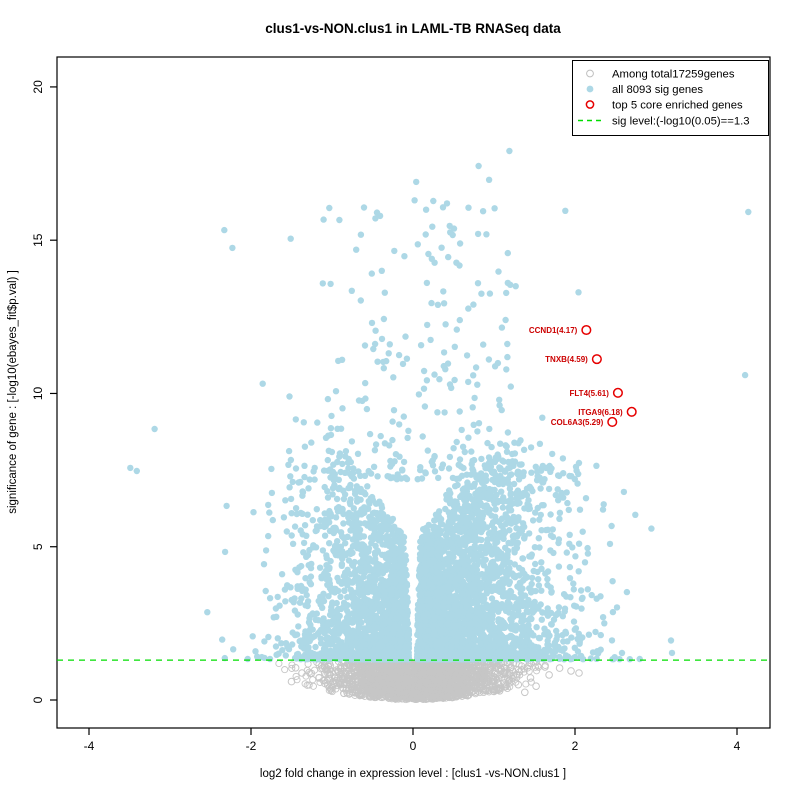  Describe the element at coordinates (38, 699) in the screenshot. I see `y-tick-label: 0` at that location.